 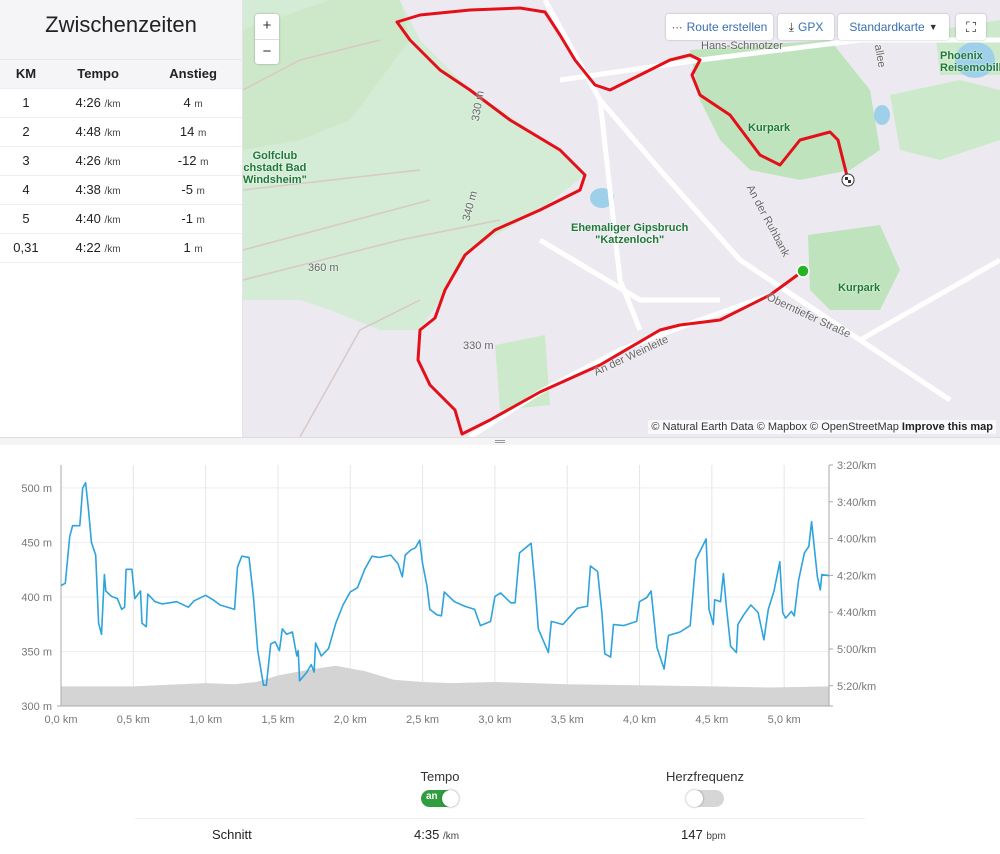 What do you see at coordinates (803, 271) in the screenshot?
I see `start-marker` at bounding box center [803, 271].